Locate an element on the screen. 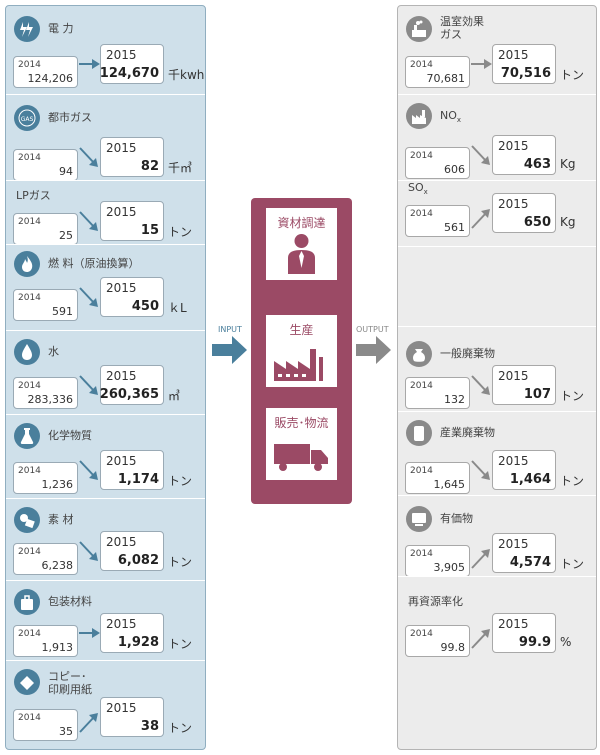 Image resolution: width=600 pixels, height=755 pixels. value-2015: 650 is located at coordinates (537, 222).